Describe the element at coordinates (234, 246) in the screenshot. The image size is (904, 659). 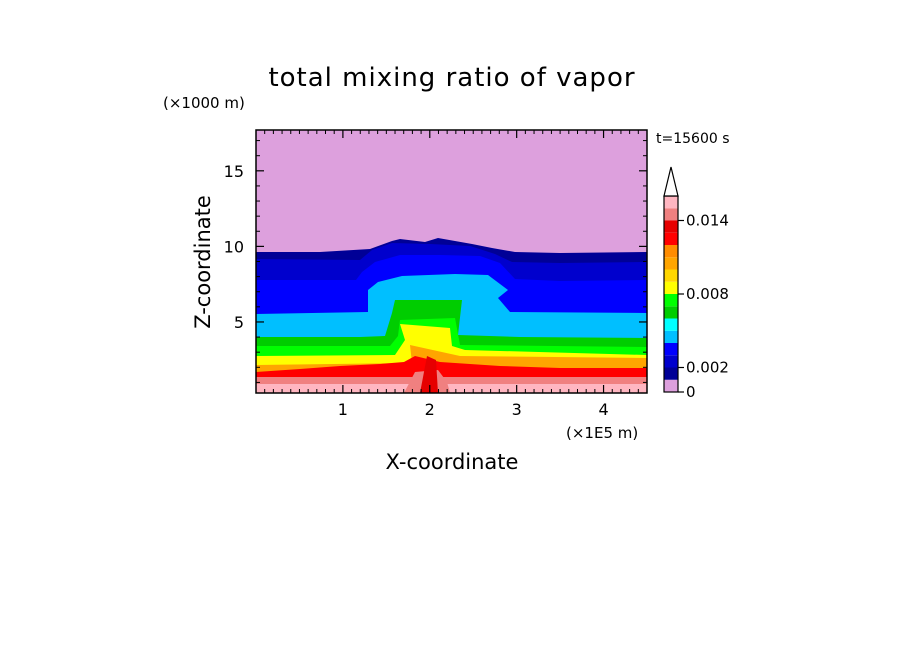
I see `y-tick-label: 10` at that location.